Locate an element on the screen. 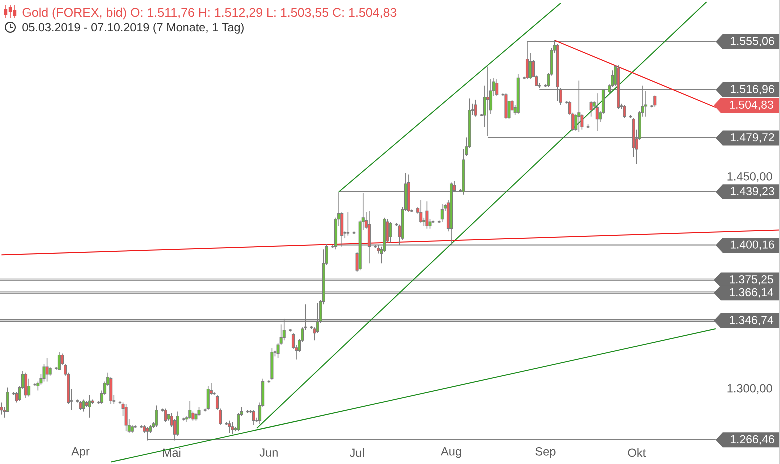 This screenshot has height=464, width=780. data-label: 1.555,06 is located at coordinates (752, 42).